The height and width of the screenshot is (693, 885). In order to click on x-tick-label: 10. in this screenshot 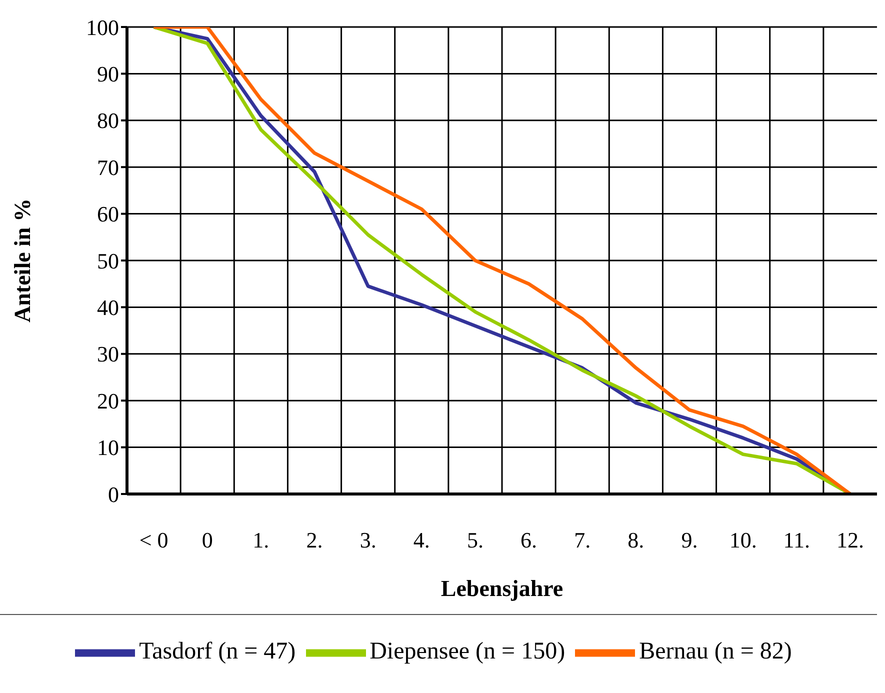, I will do `click(743, 540)`.